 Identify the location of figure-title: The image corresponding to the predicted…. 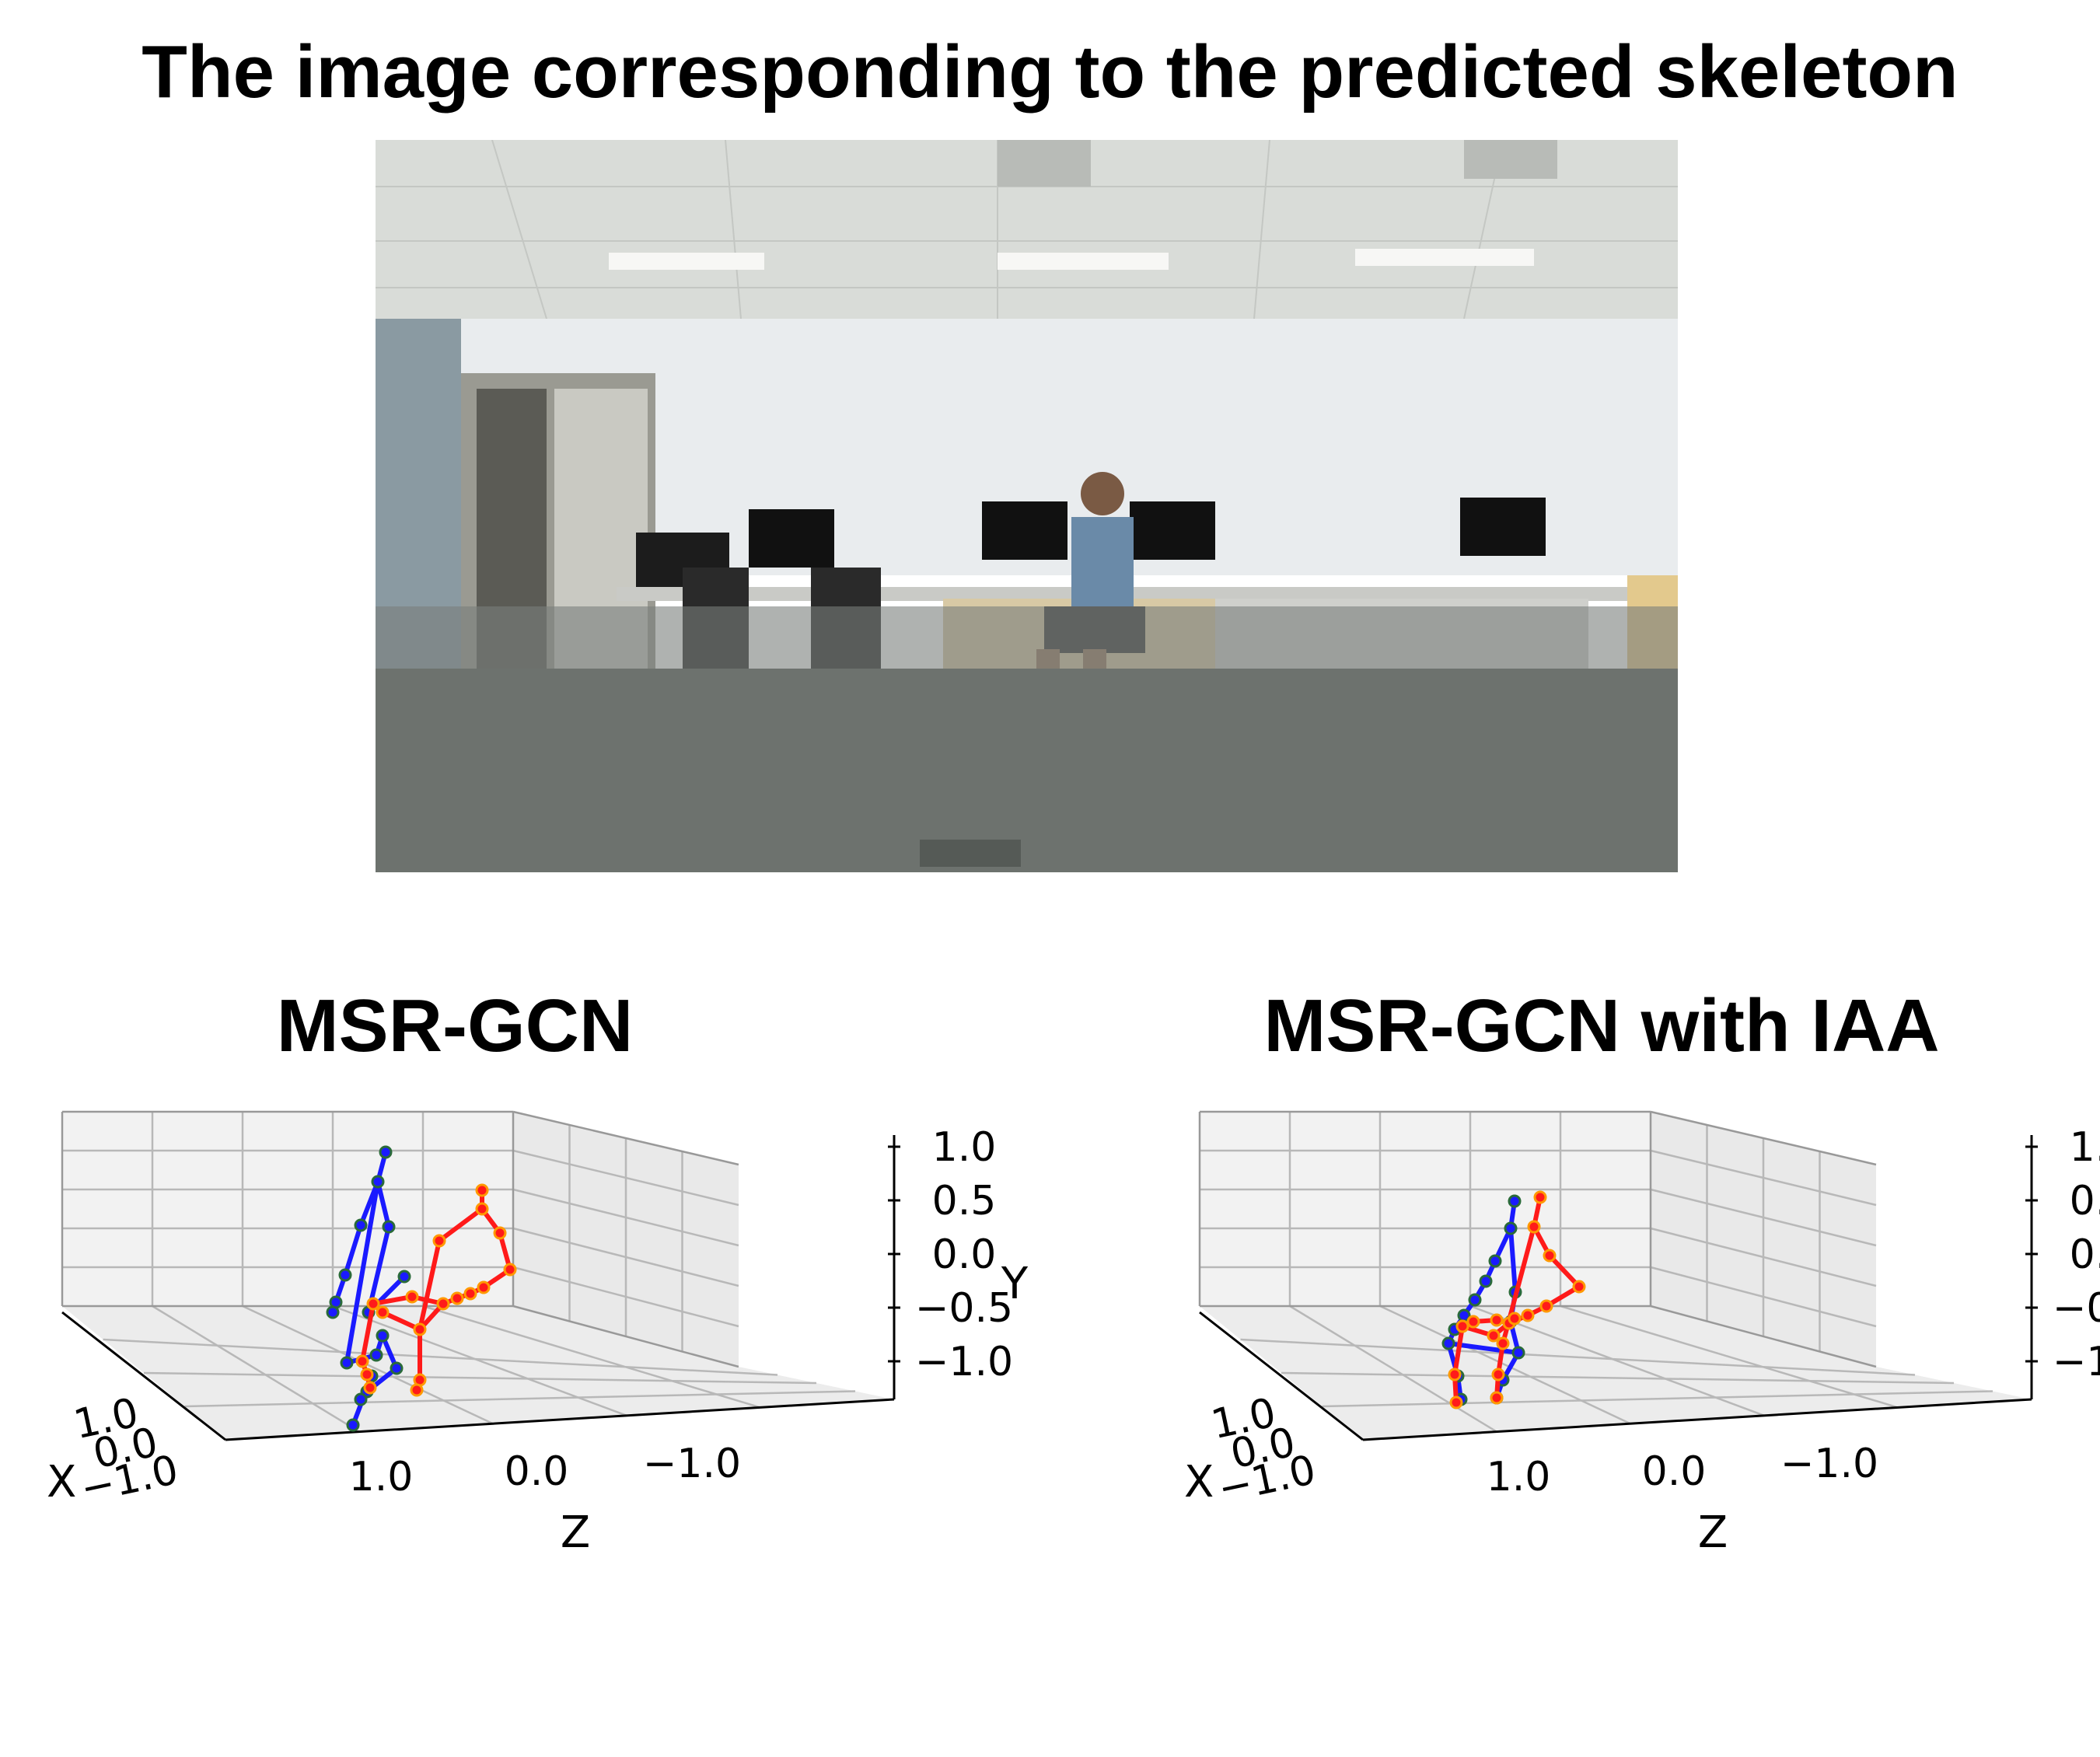
(1050, 72).